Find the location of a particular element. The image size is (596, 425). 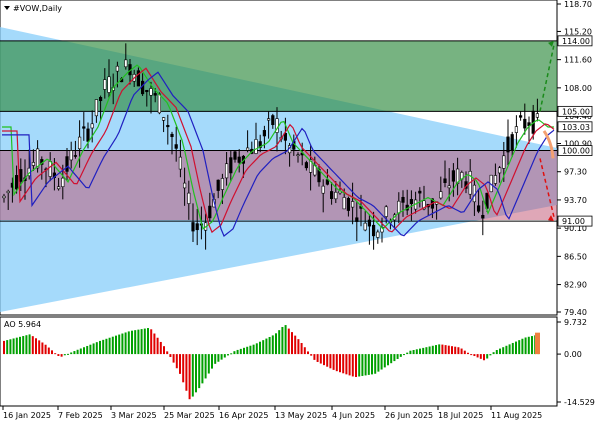

time-tick-label: 26 Jun 2025 is located at coordinates (409, 415).